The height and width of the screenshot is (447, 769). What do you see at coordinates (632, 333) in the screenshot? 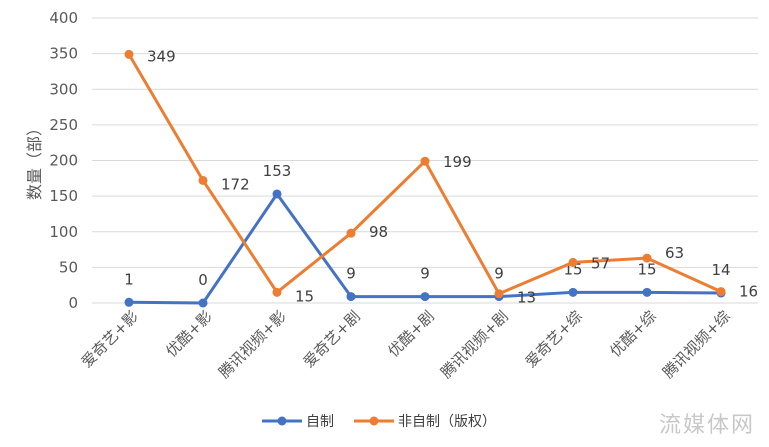
I see `x-tick-label: 优酷+综` at bounding box center [632, 333].